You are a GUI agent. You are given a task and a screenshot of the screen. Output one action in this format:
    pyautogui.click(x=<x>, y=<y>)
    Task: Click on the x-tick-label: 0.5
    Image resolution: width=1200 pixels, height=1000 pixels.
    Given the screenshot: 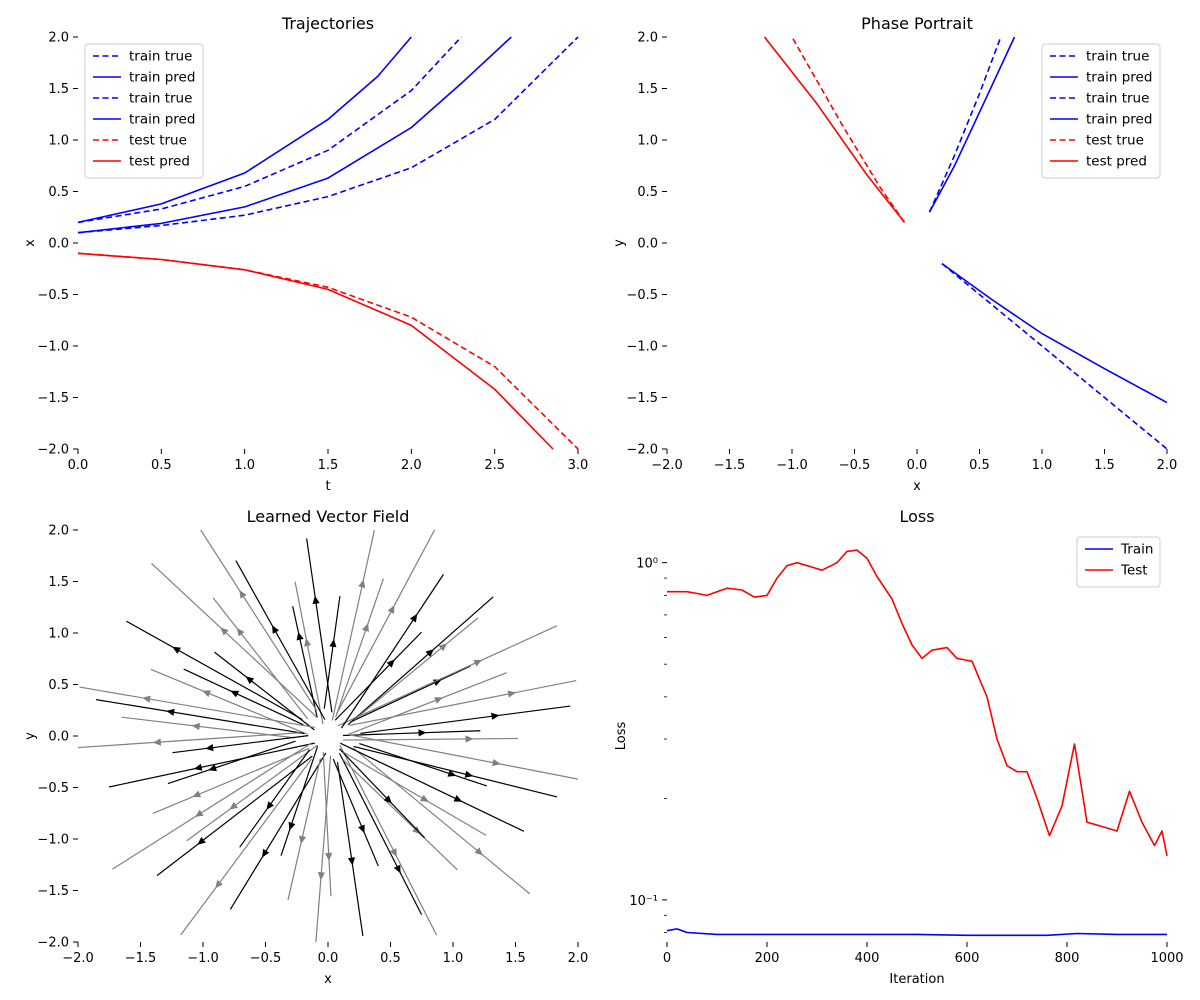 What is the action you would take?
    pyautogui.click(x=979, y=465)
    